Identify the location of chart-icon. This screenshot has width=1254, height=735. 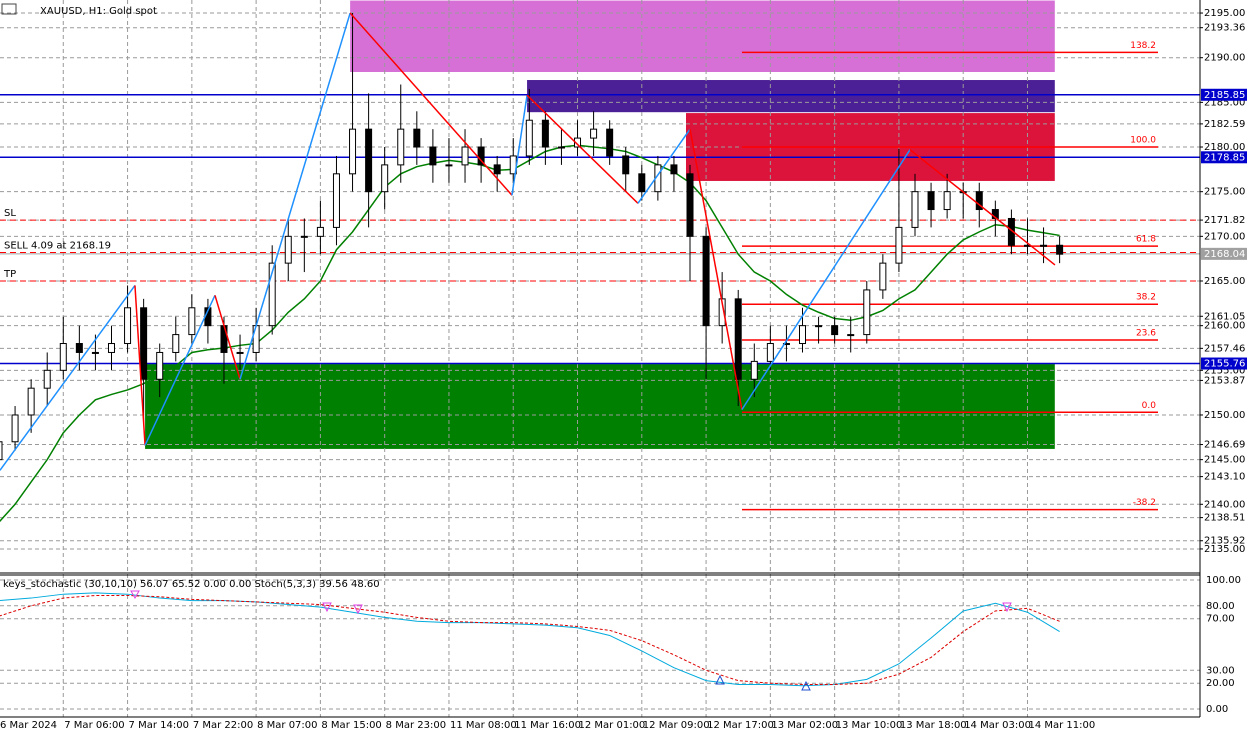
(9, 9).